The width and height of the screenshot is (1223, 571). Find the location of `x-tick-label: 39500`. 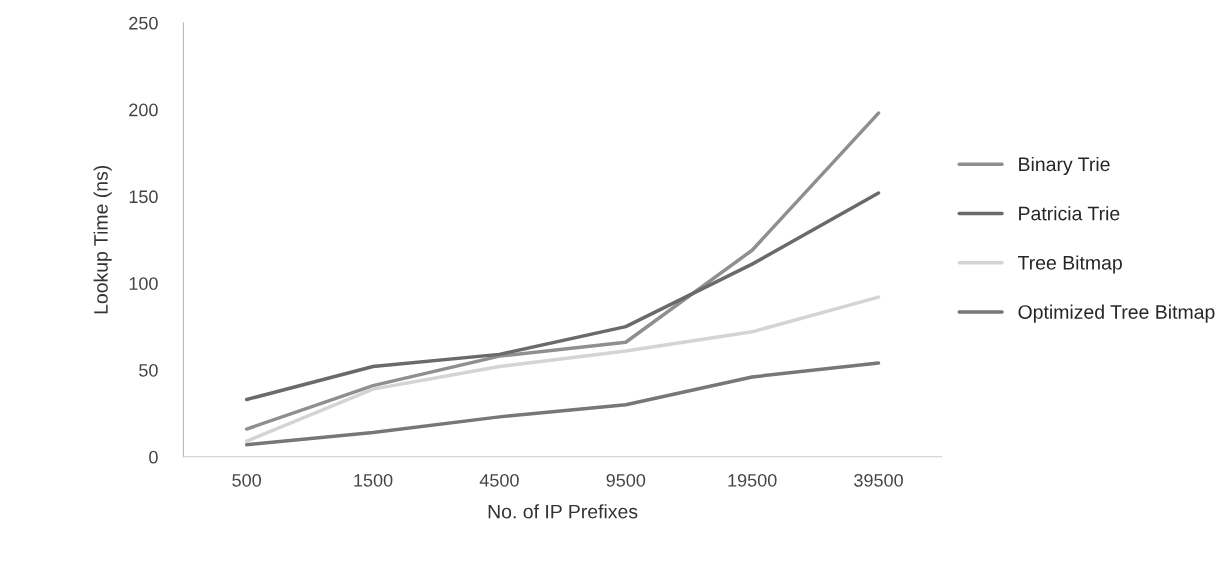

x-tick-label: 39500 is located at coordinates (878, 480).